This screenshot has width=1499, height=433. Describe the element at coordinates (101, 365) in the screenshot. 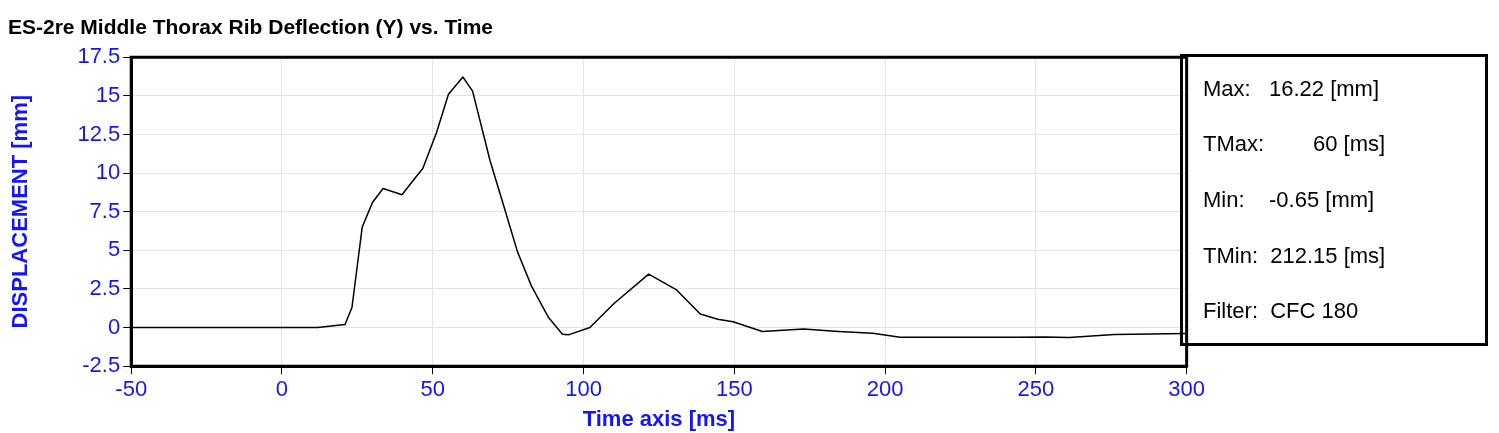

I see `y-tick-label: -2.5` at that location.